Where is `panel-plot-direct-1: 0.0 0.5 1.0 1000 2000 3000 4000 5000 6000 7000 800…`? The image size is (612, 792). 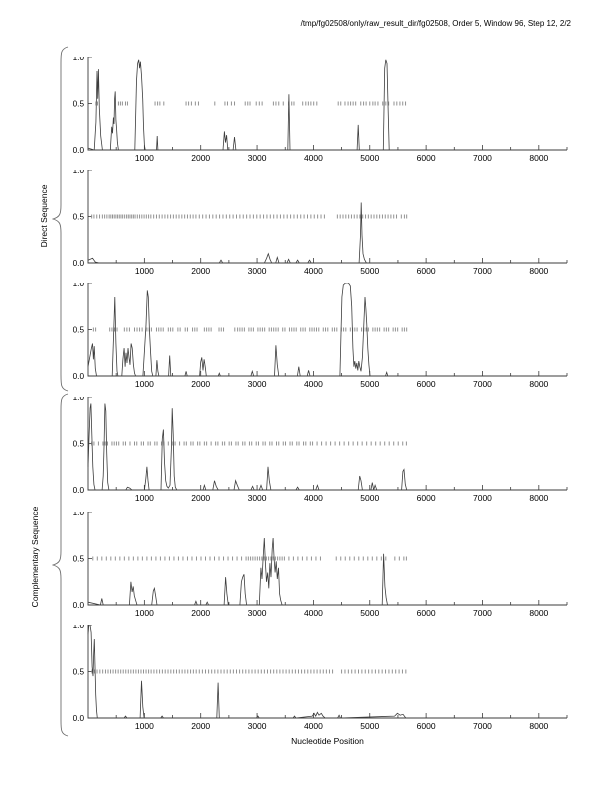
panel-plot-direct-1: 0.0 0.5 1.0 1000 2000 3000 4000 5000 6000 7000 800… is located at coordinates (320, 110).